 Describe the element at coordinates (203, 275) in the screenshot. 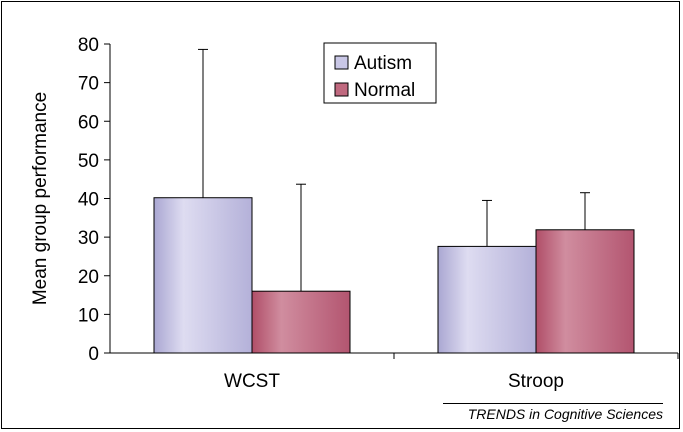

I see `bar-autism-wcst` at that location.